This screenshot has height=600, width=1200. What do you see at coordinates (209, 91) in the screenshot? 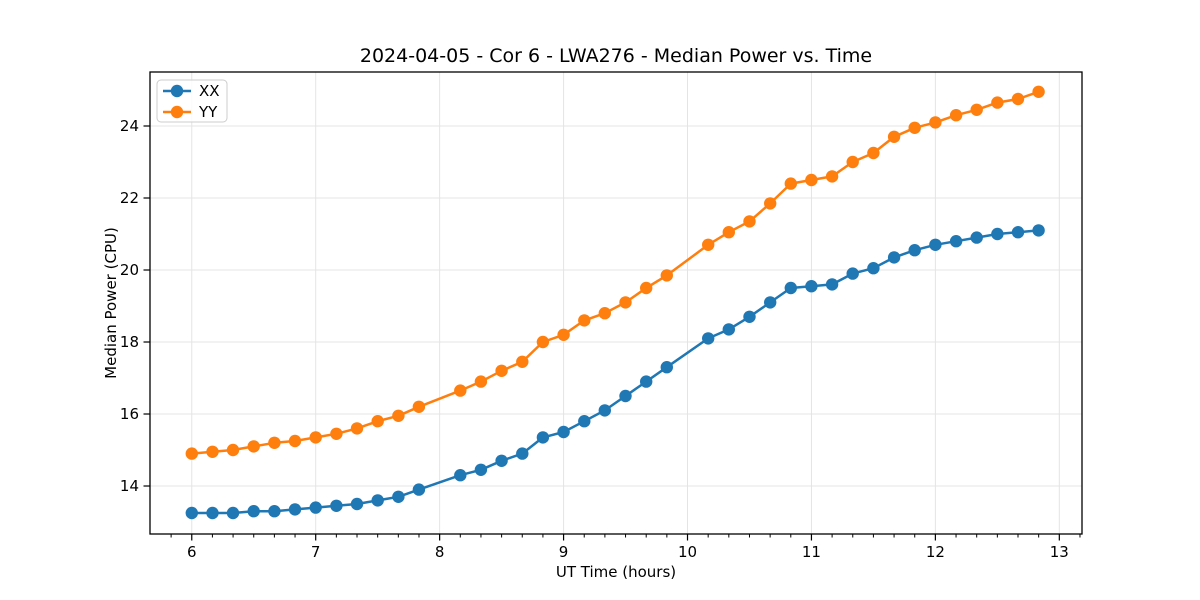
I see `legend-label: XX` at bounding box center [209, 91].